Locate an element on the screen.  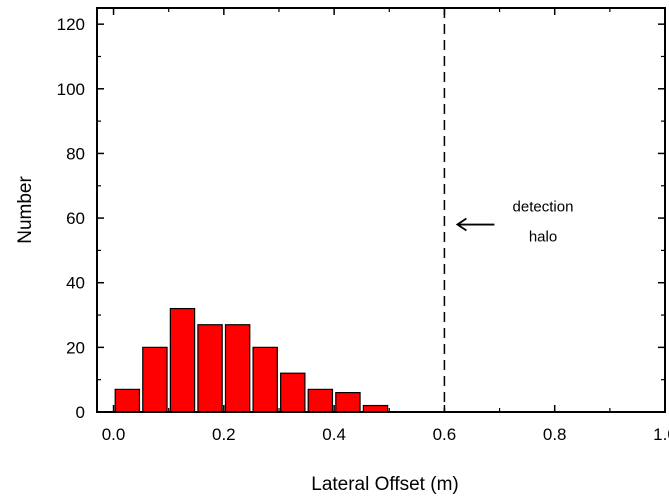
annotation-arrow is located at coordinates (475, 224).